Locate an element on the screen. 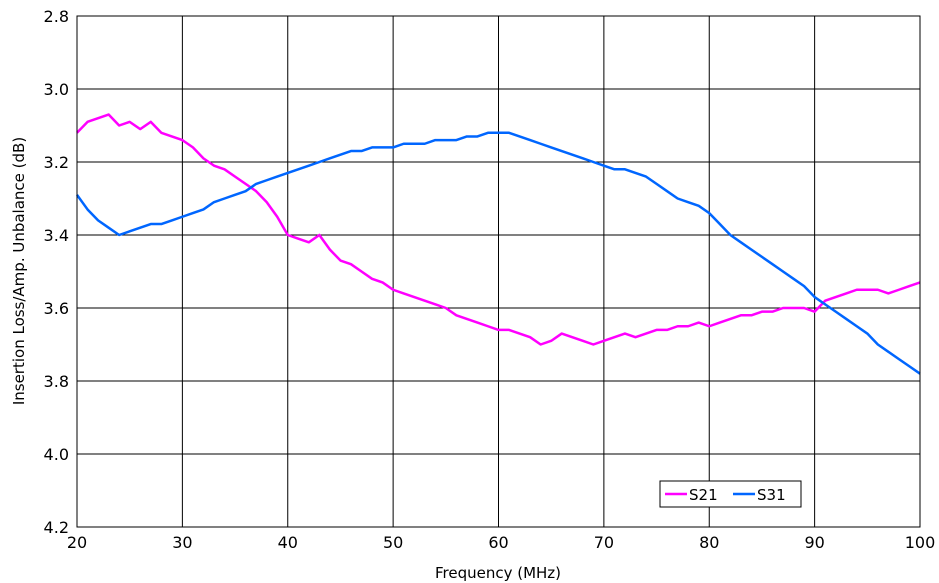  x-tick-label: 40 is located at coordinates (288, 542).